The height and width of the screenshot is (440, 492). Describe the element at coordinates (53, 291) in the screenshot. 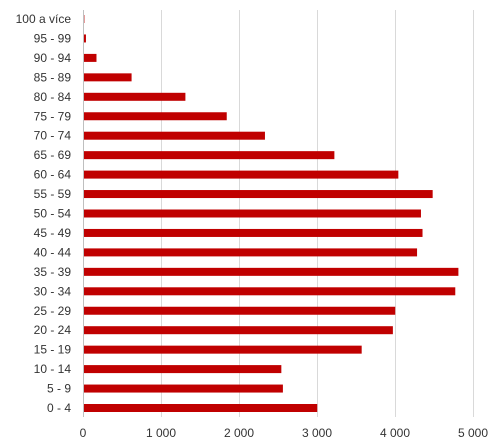

I see `category-label: 30 - 34` at that location.